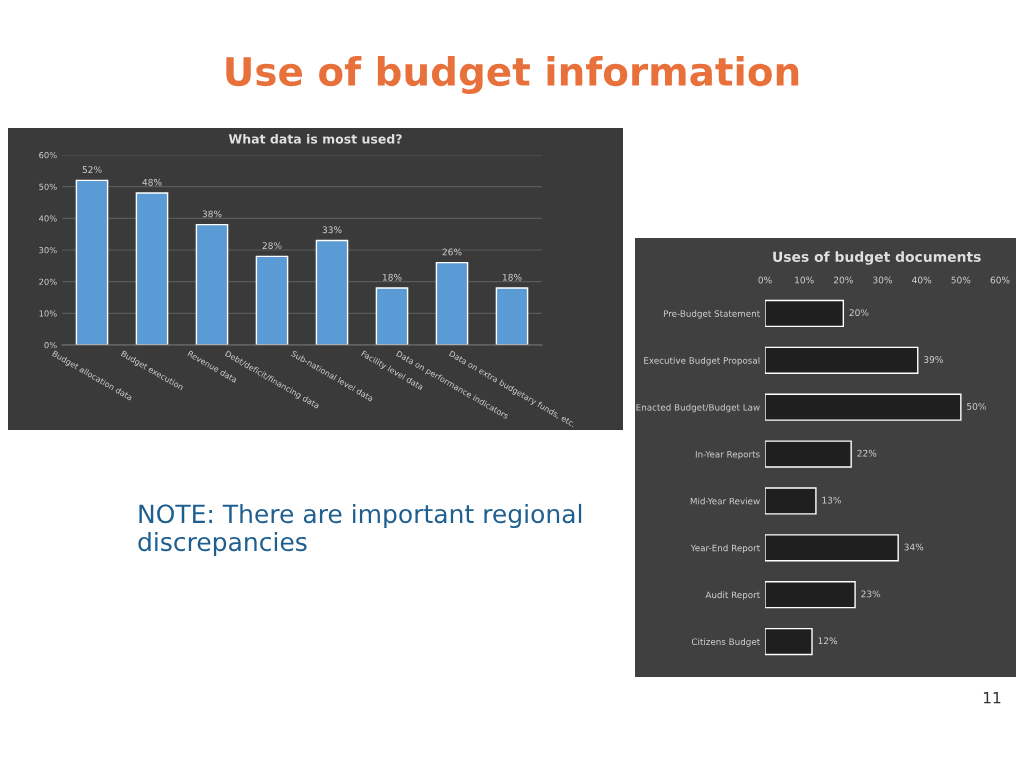  Describe the element at coordinates (883, 280) in the screenshot. I see `x-tick-label: 30%` at that location.